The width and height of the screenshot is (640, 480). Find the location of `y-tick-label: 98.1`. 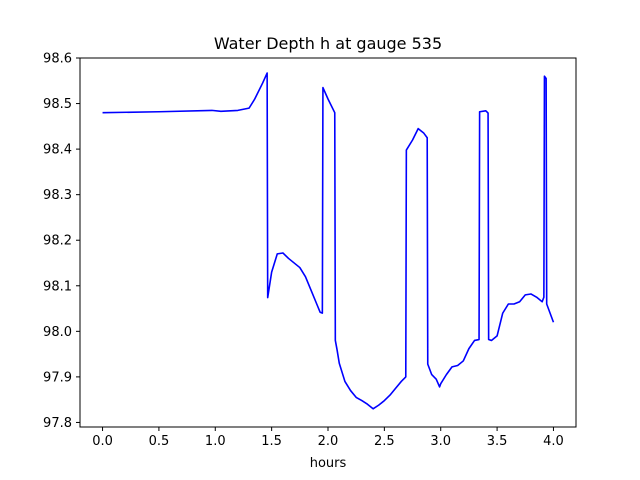

y-tick-label: 98.1 is located at coordinates (57, 286).